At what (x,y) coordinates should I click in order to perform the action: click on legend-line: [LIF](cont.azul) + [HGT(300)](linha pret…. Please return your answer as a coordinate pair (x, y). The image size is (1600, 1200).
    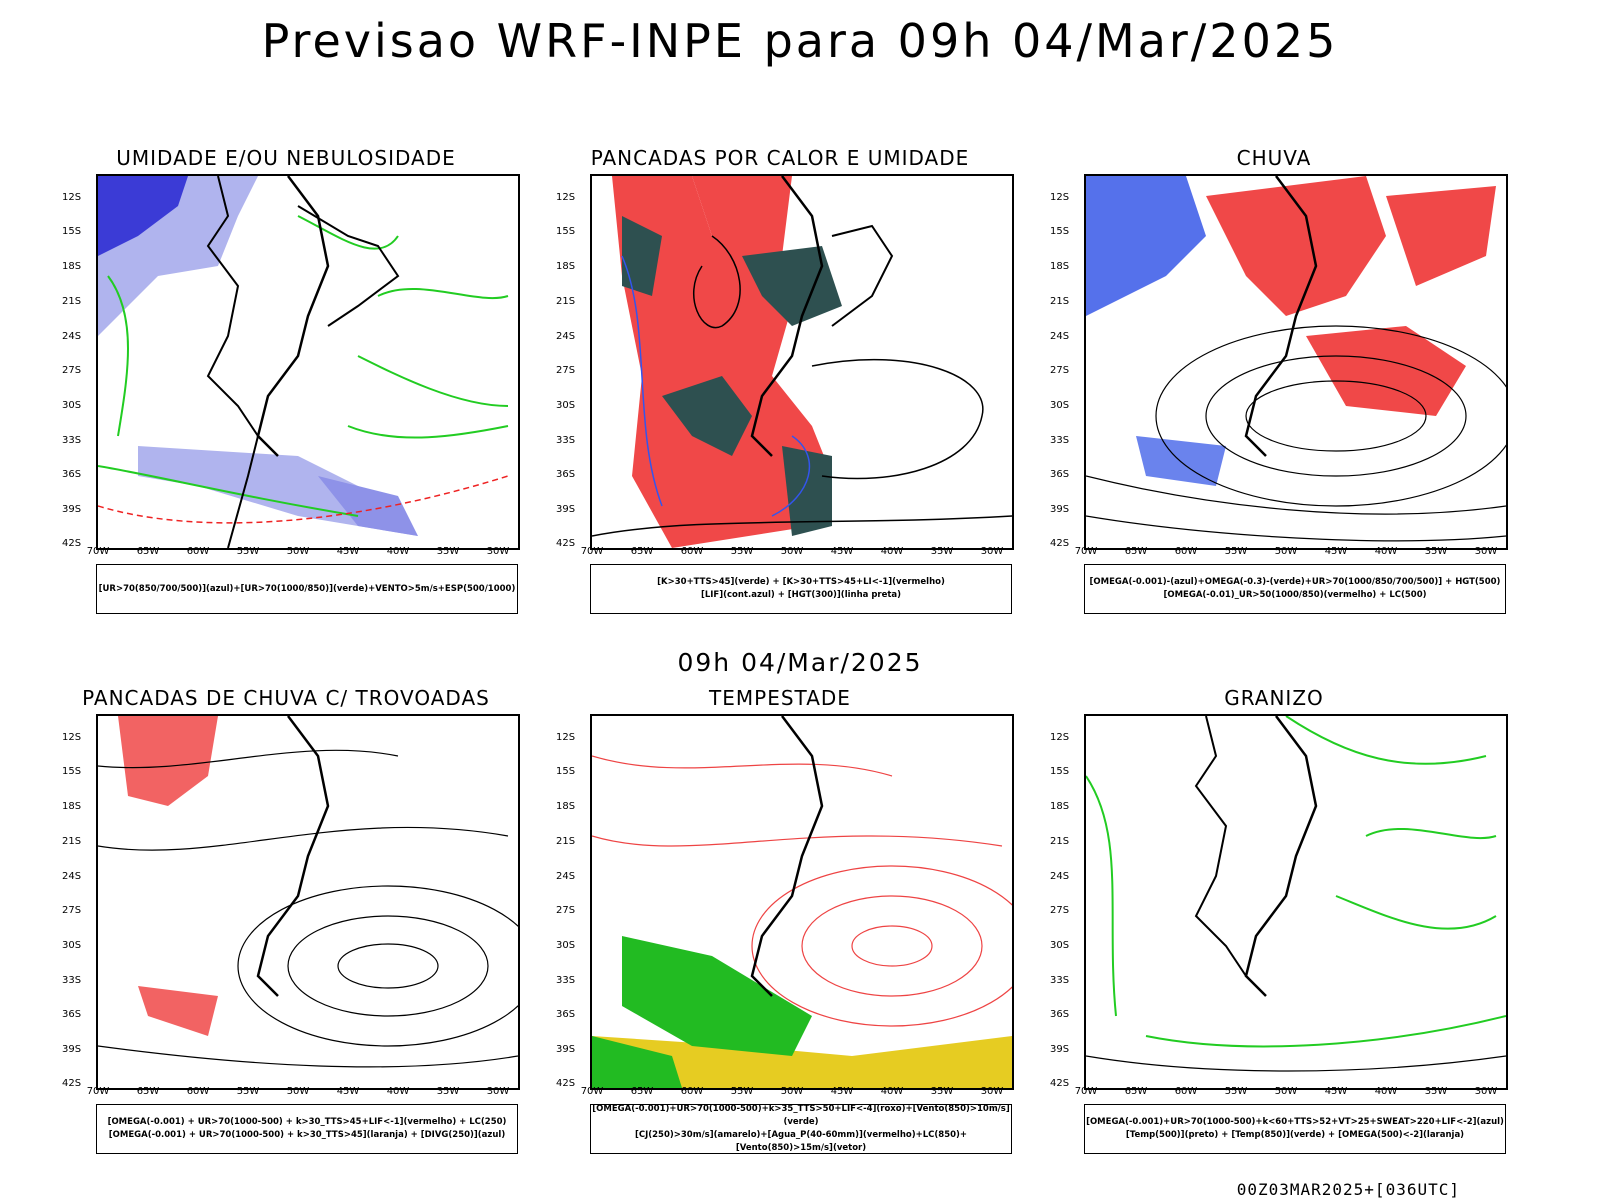
    Looking at the image, I should click on (801, 595).